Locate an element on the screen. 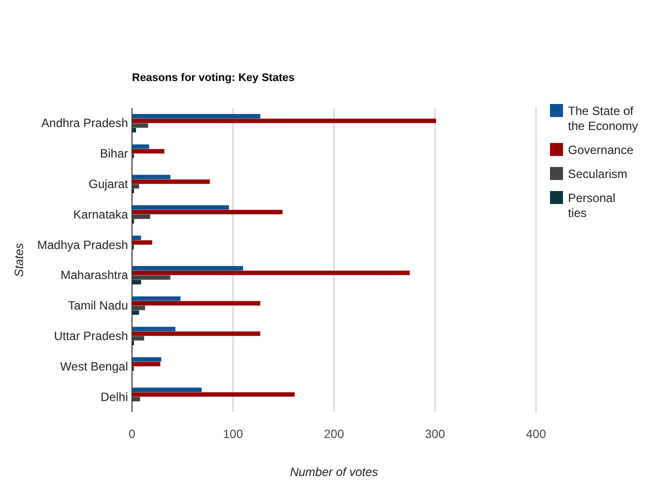 The image size is (653, 500). y-tick-label: Madhya Pradesh is located at coordinates (82, 245).